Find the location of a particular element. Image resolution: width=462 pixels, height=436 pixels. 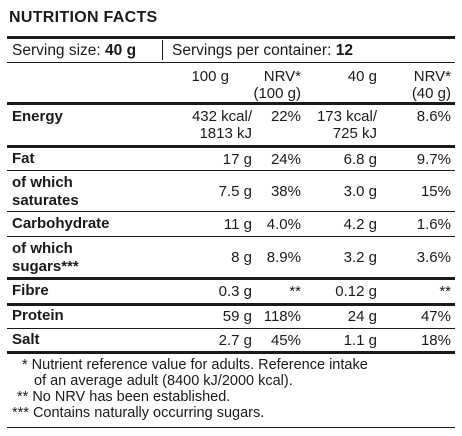

serving-size-value: 40 g is located at coordinates (121, 50).